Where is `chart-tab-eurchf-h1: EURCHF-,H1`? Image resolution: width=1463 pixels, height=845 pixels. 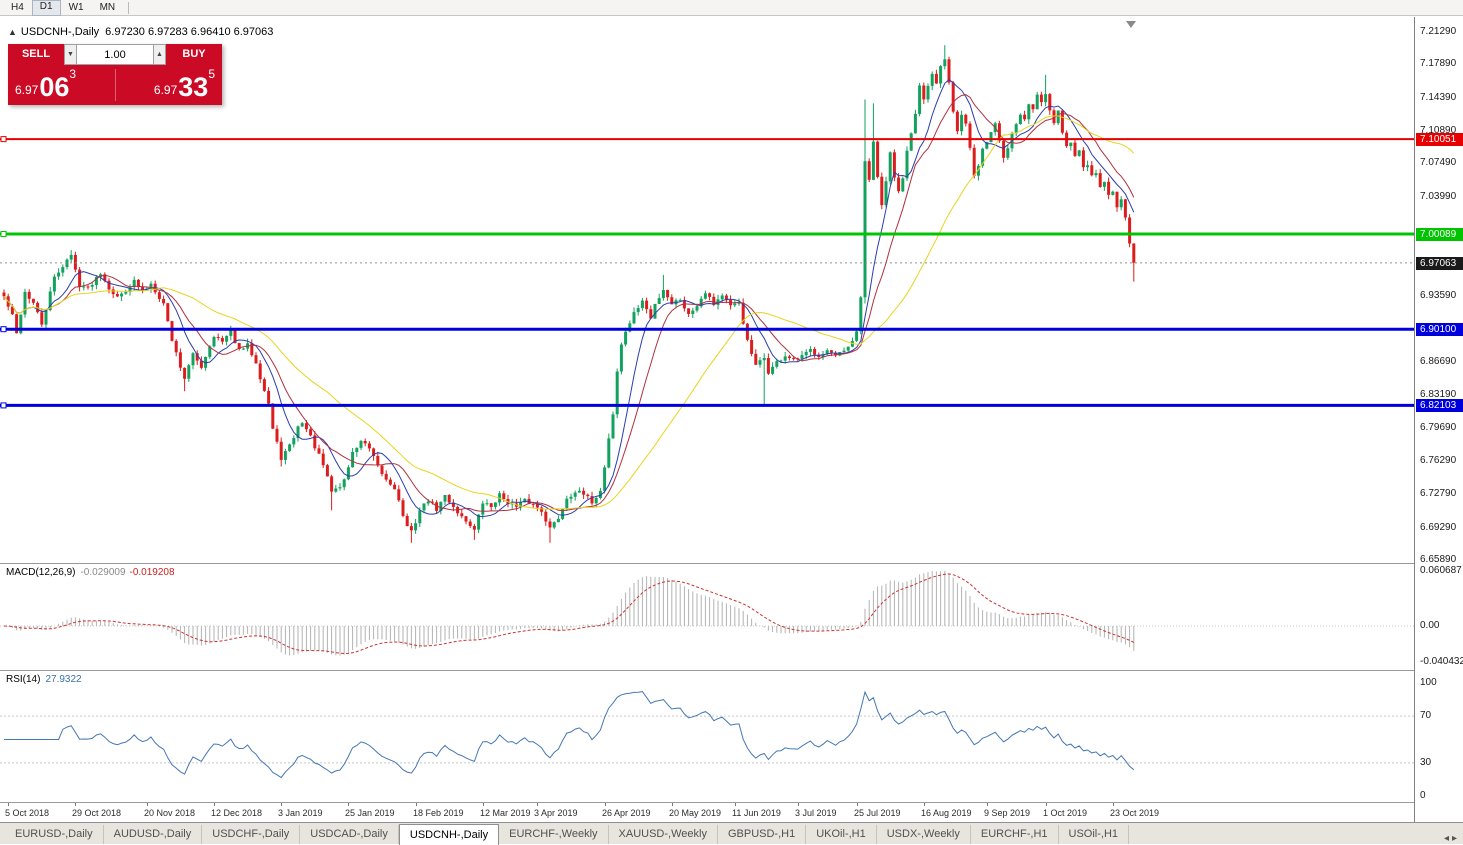
chart-tab-eurchf-h1: EURCHF-,H1 is located at coordinates (1015, 834).